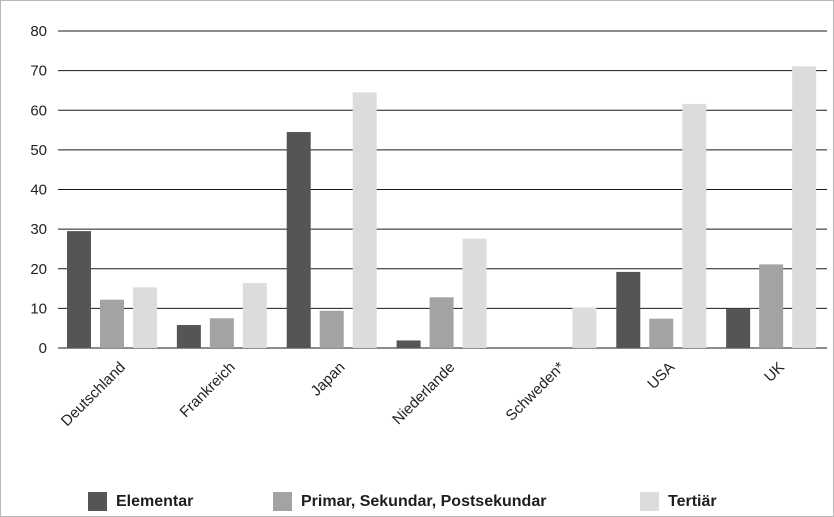  What do you see at coordinates (536, 392) in the screenshot?
I see `x-tick-label: Schweden*` at bounding box center [536, 392].